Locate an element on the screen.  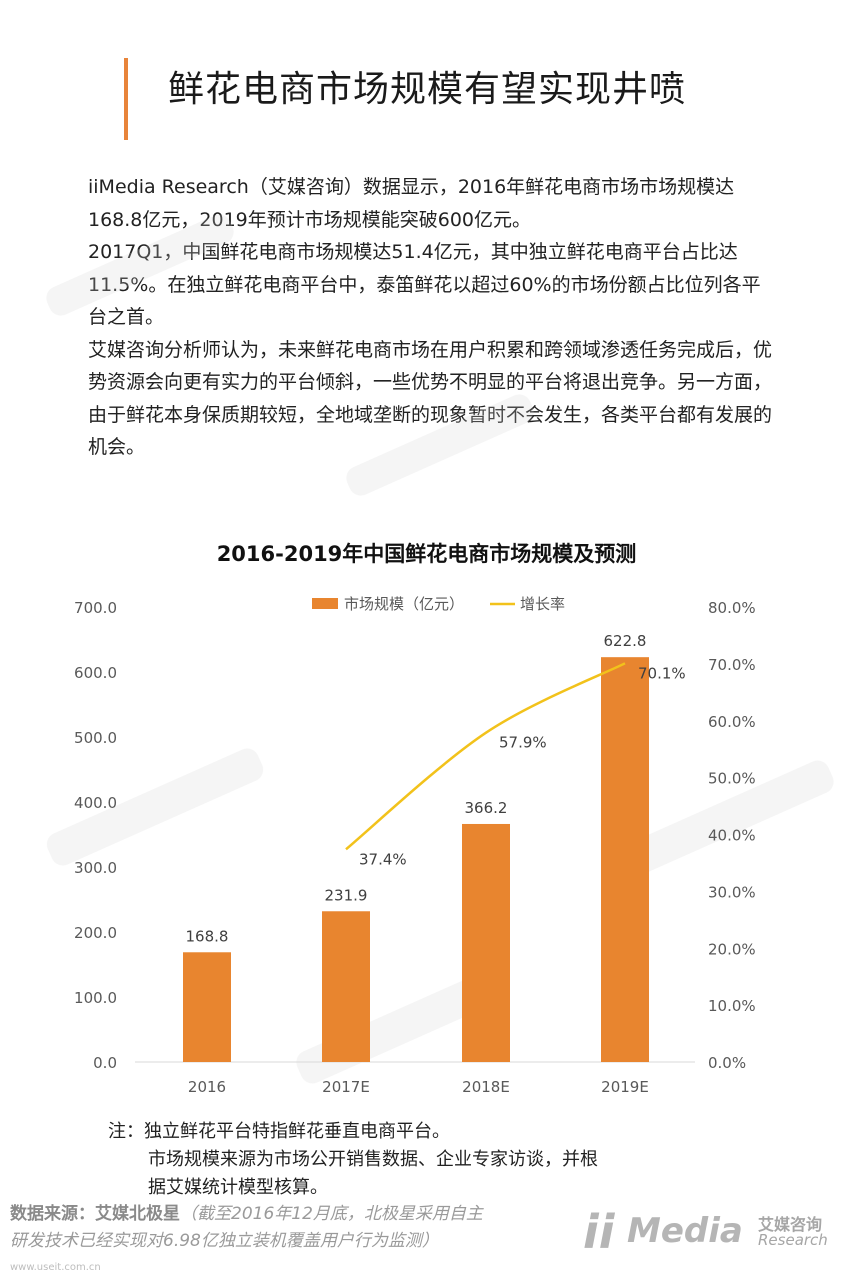
x-tick-label: 2016 is located at coordinates (207, 1087).